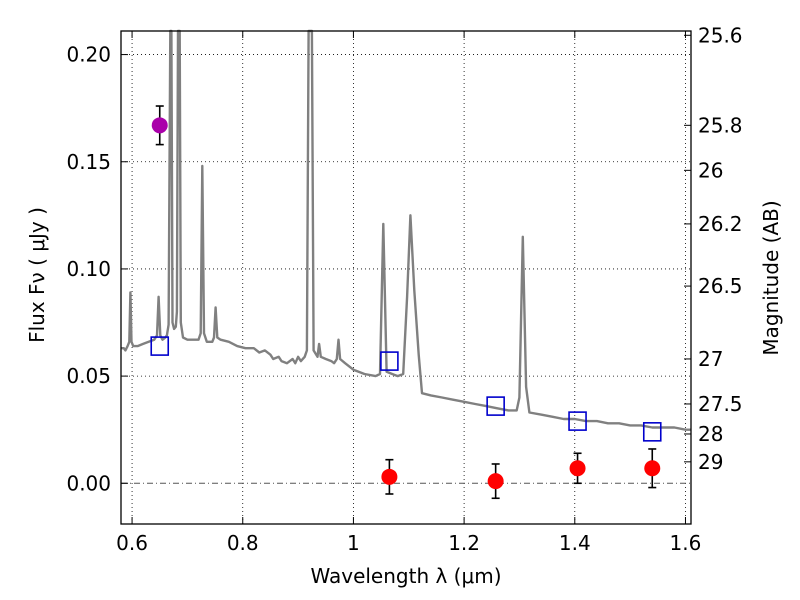 The width and height of the screenshot is (800, 600). I want to click on right-tick-label: 25.6, so click(720, 35).